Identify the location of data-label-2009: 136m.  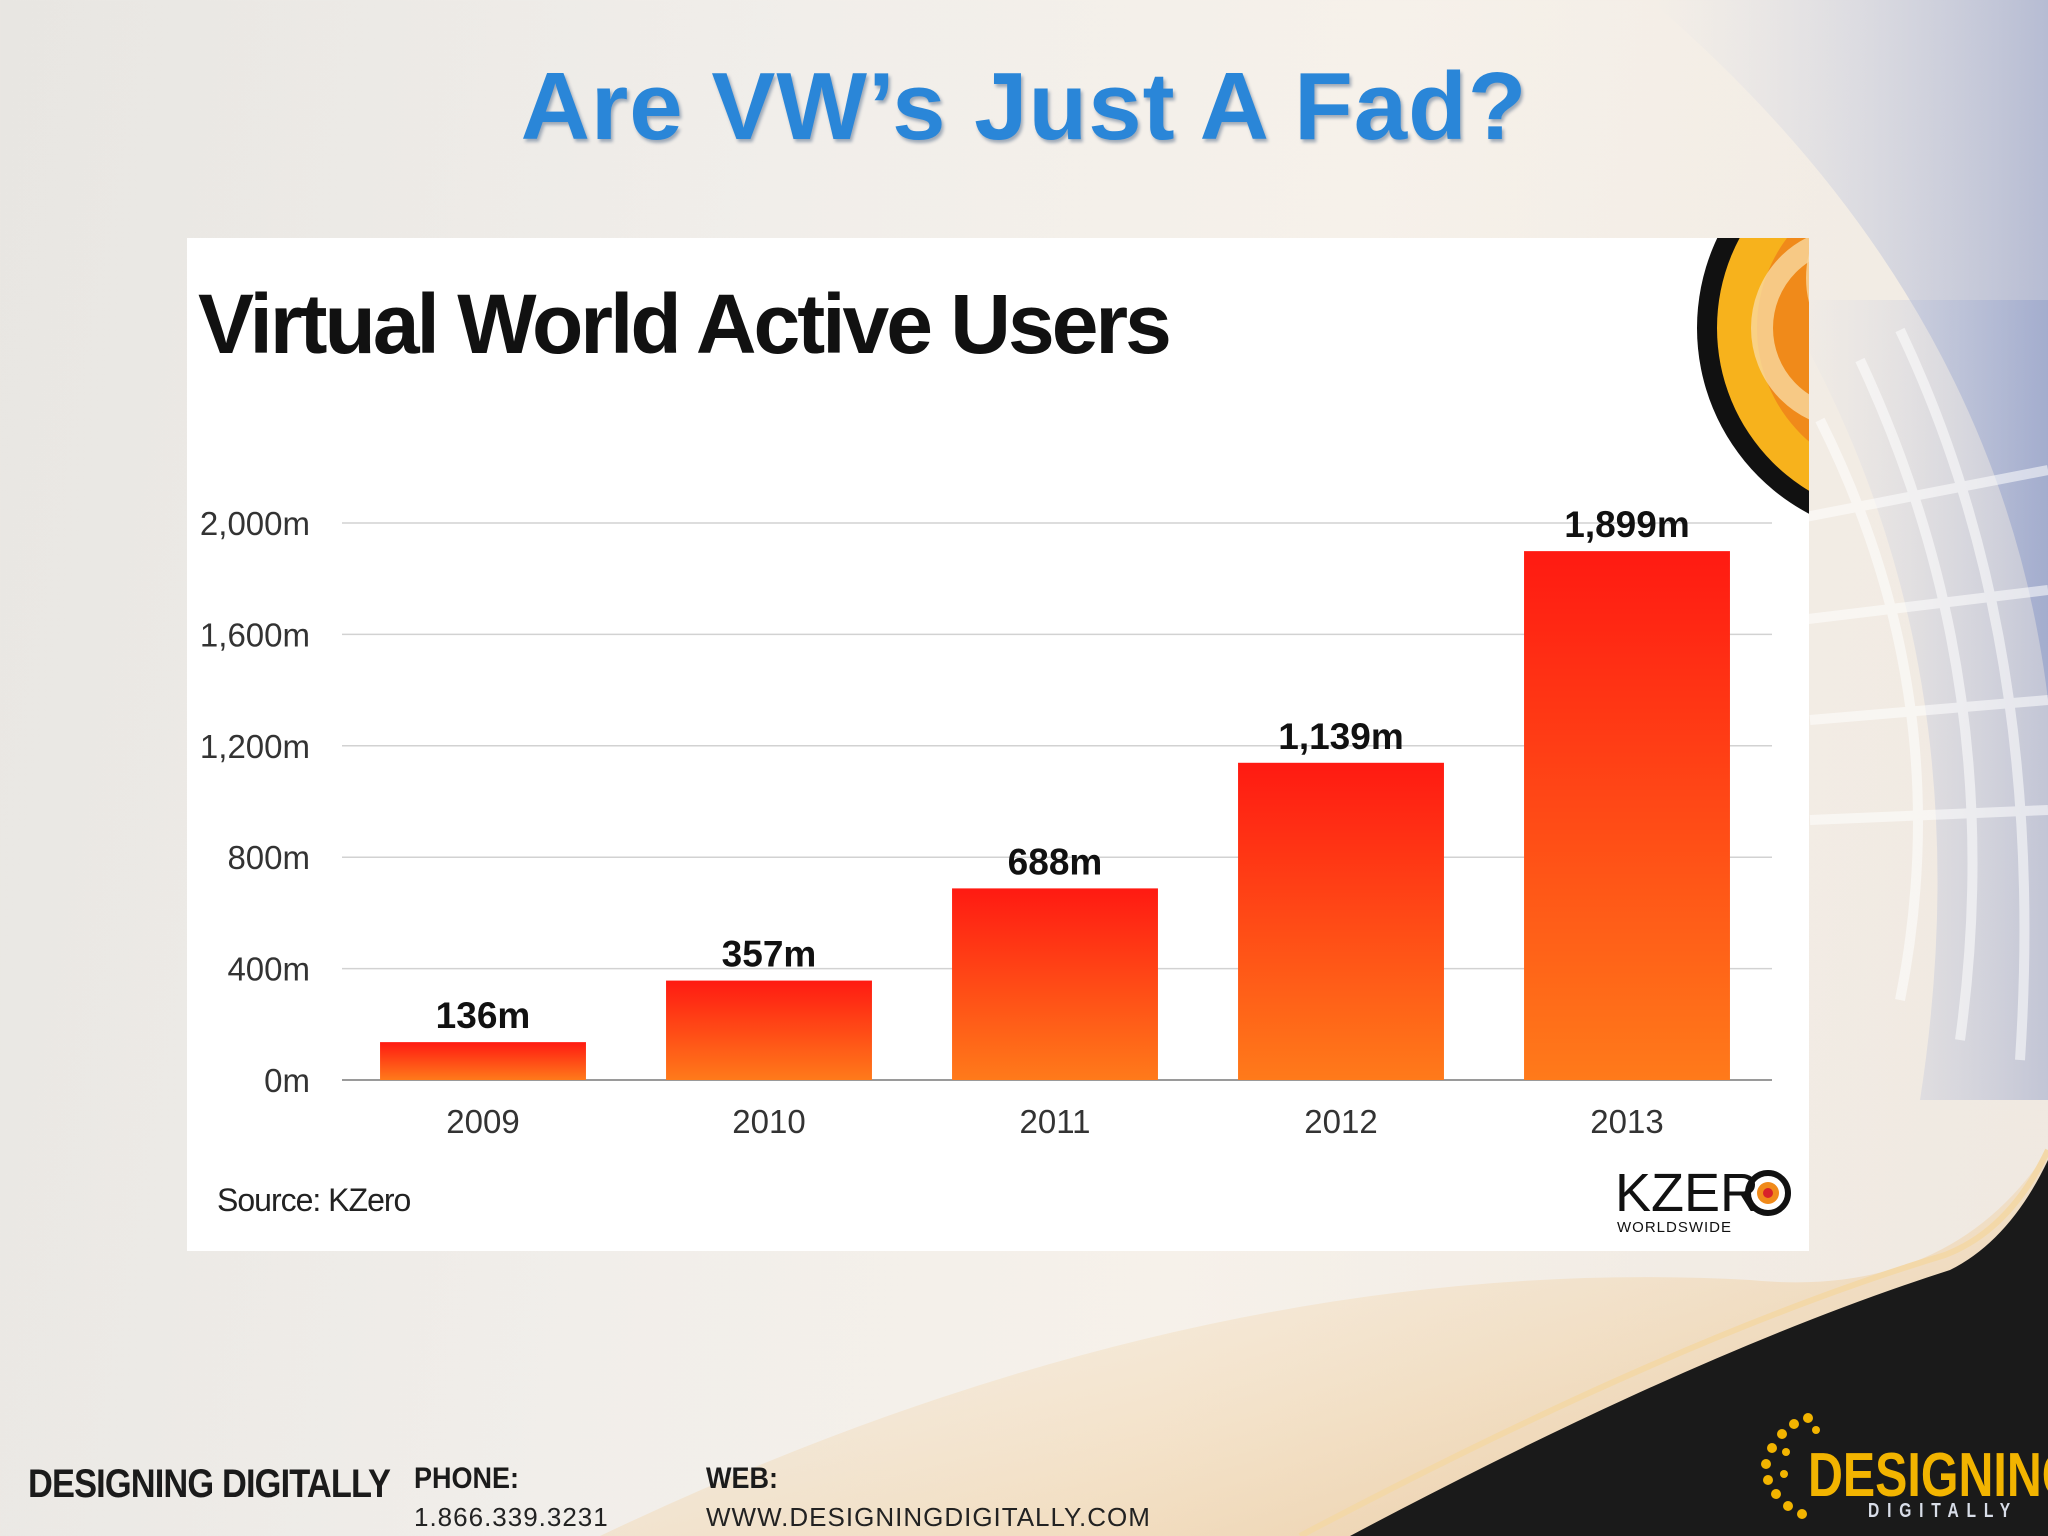
(483, 1015).